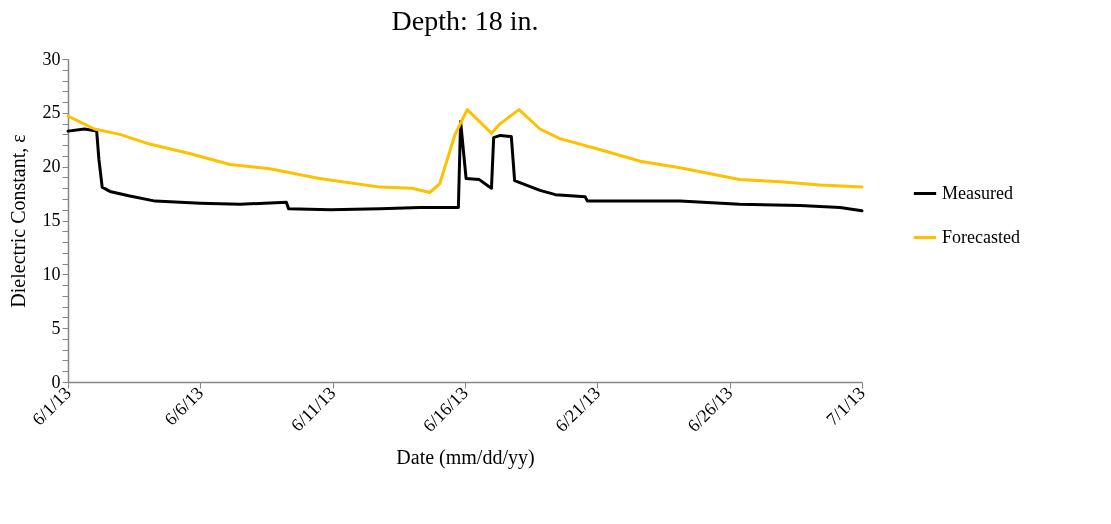 This screenshot has width=1111, height=524. Describe the element at coordinates (51, 112) in the screenshot. I see `y-tick-label: 25` at that location.